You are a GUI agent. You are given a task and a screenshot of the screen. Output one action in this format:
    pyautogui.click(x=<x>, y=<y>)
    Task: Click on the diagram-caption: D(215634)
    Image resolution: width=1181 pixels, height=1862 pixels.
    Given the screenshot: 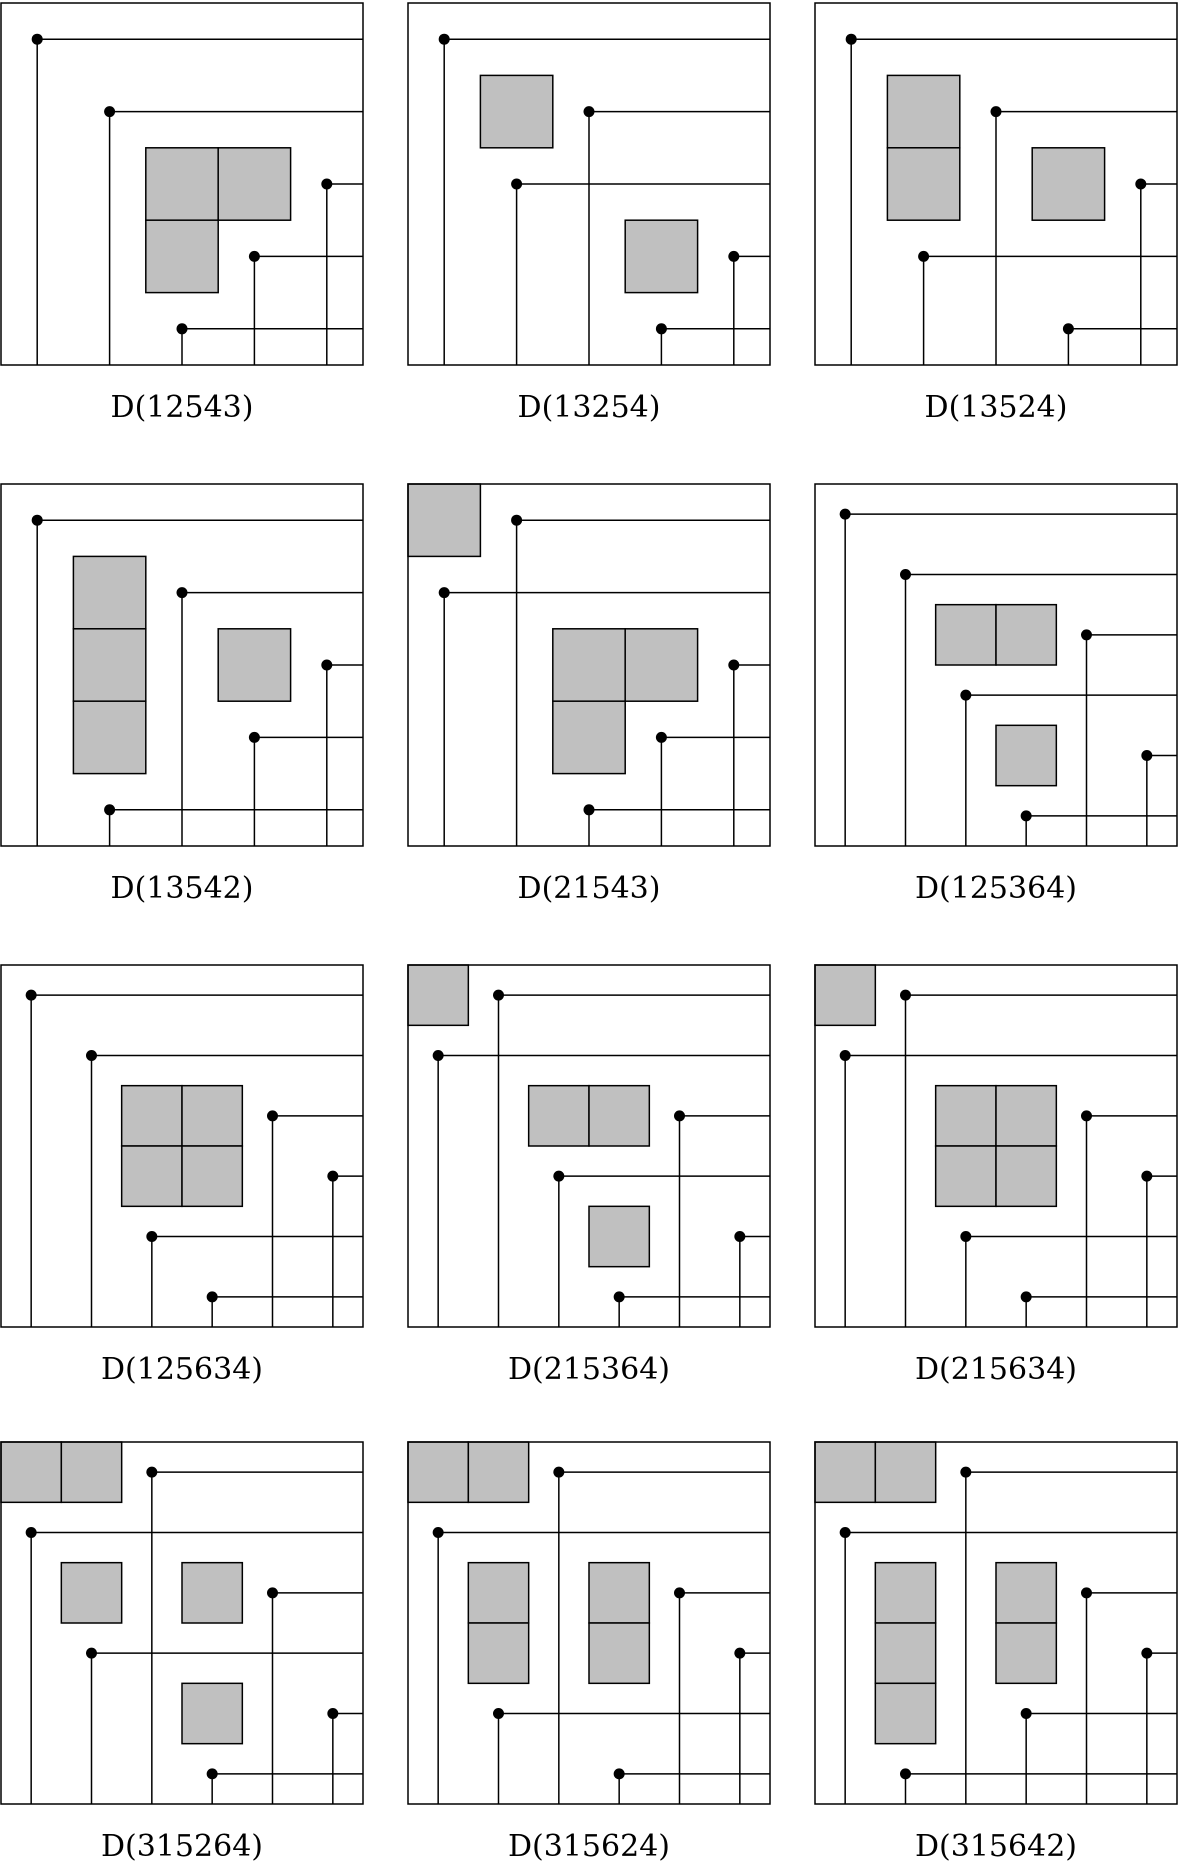 What is the action you would take?
    pyautogui.click(x=996, y=1369)
    